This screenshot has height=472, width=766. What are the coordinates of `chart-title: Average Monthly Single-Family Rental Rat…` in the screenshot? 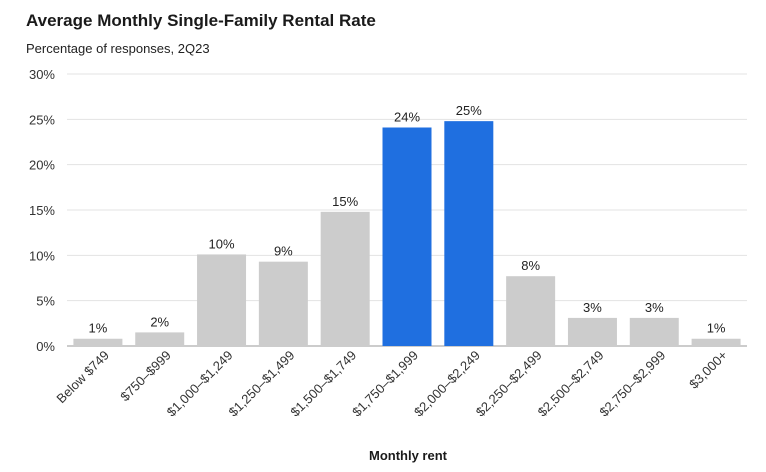 It's located at (201, 20).